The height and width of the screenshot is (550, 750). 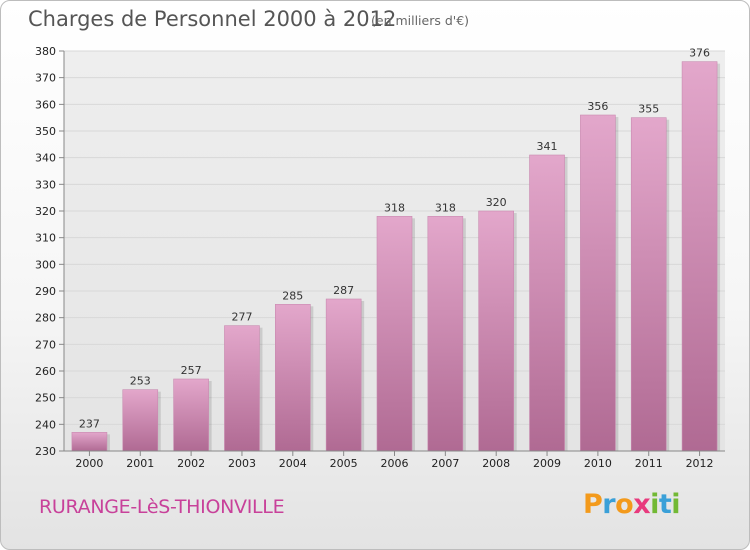 What do you see at coordinates (191, 370) in the screenshot?
I see `data-label-2002: 257` at bounding box center [191, 370].